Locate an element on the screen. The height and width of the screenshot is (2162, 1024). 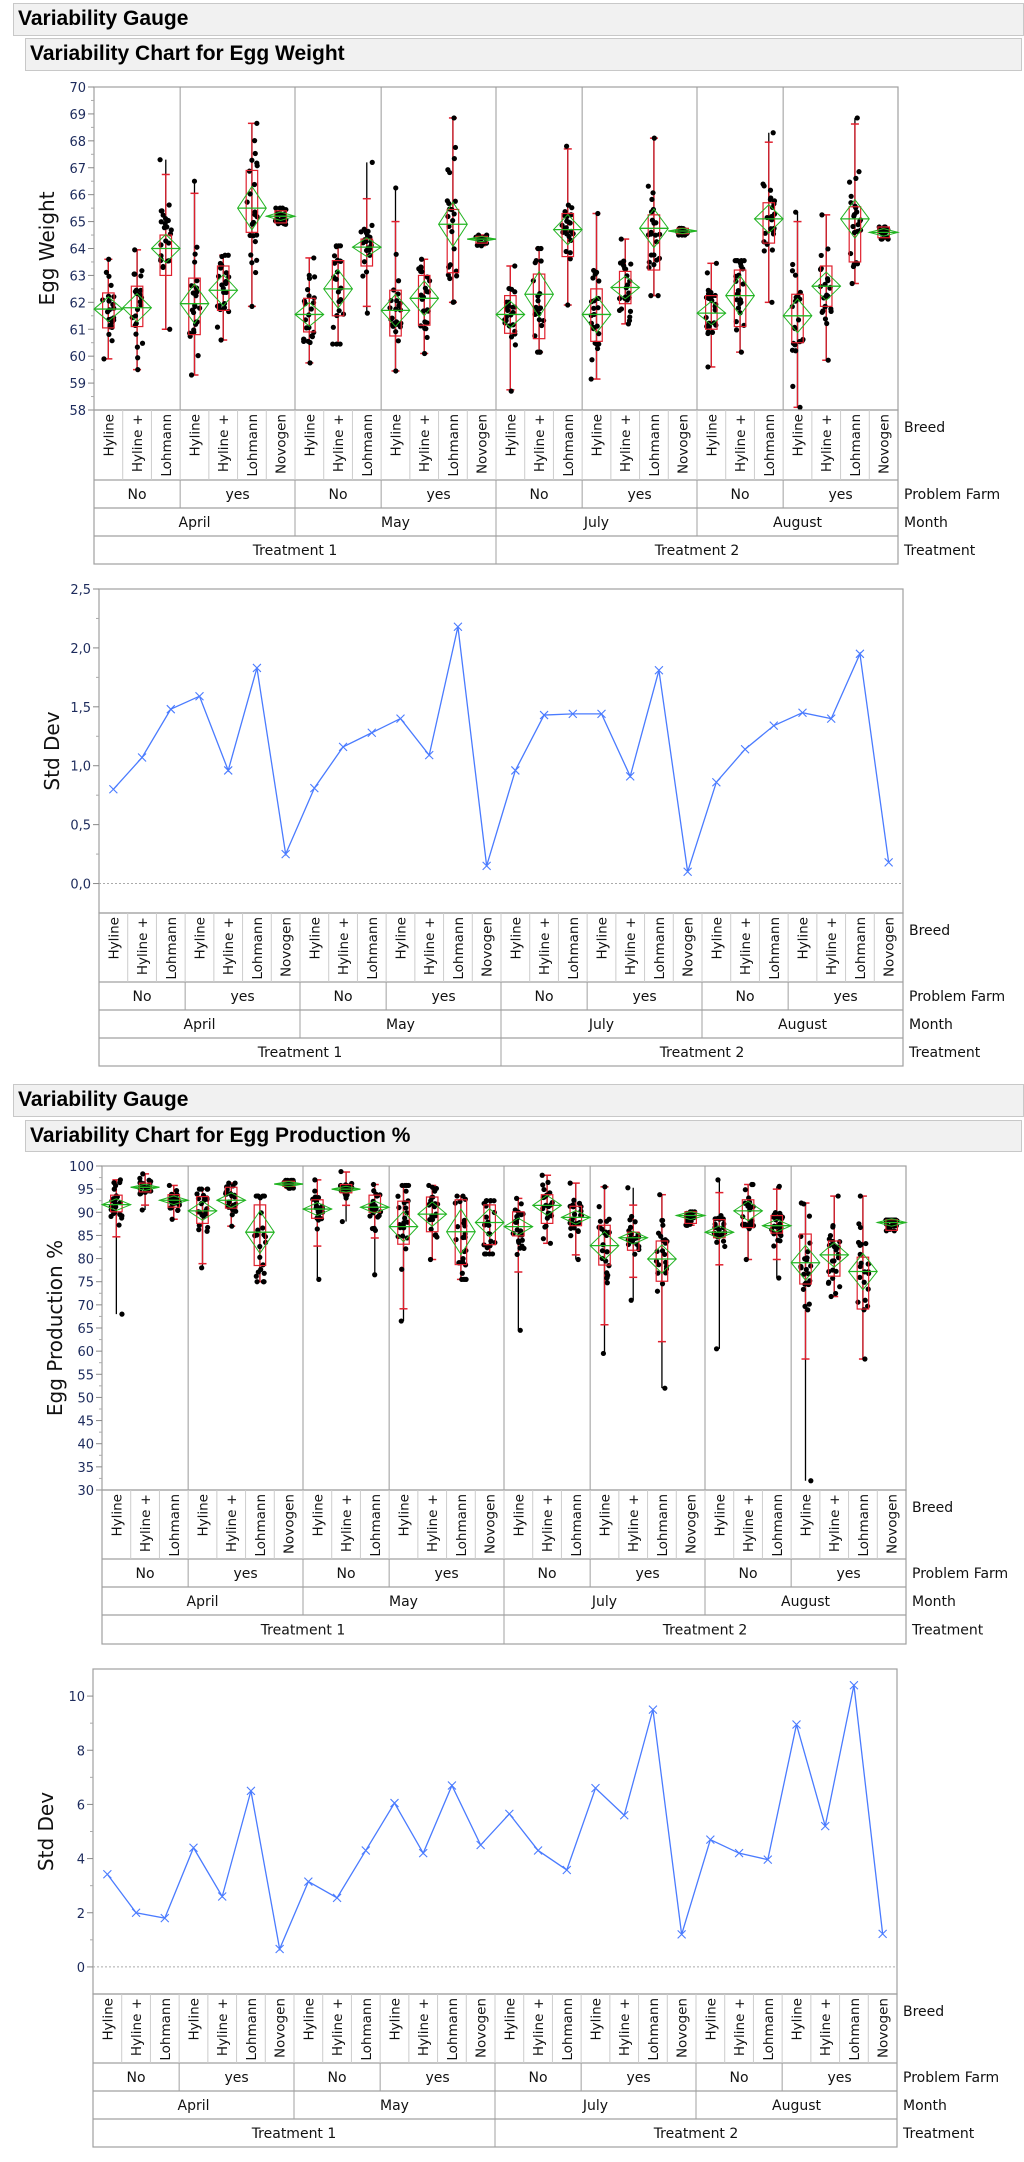
y-tick-label: 2,0 is located at coordinates (80, 649).